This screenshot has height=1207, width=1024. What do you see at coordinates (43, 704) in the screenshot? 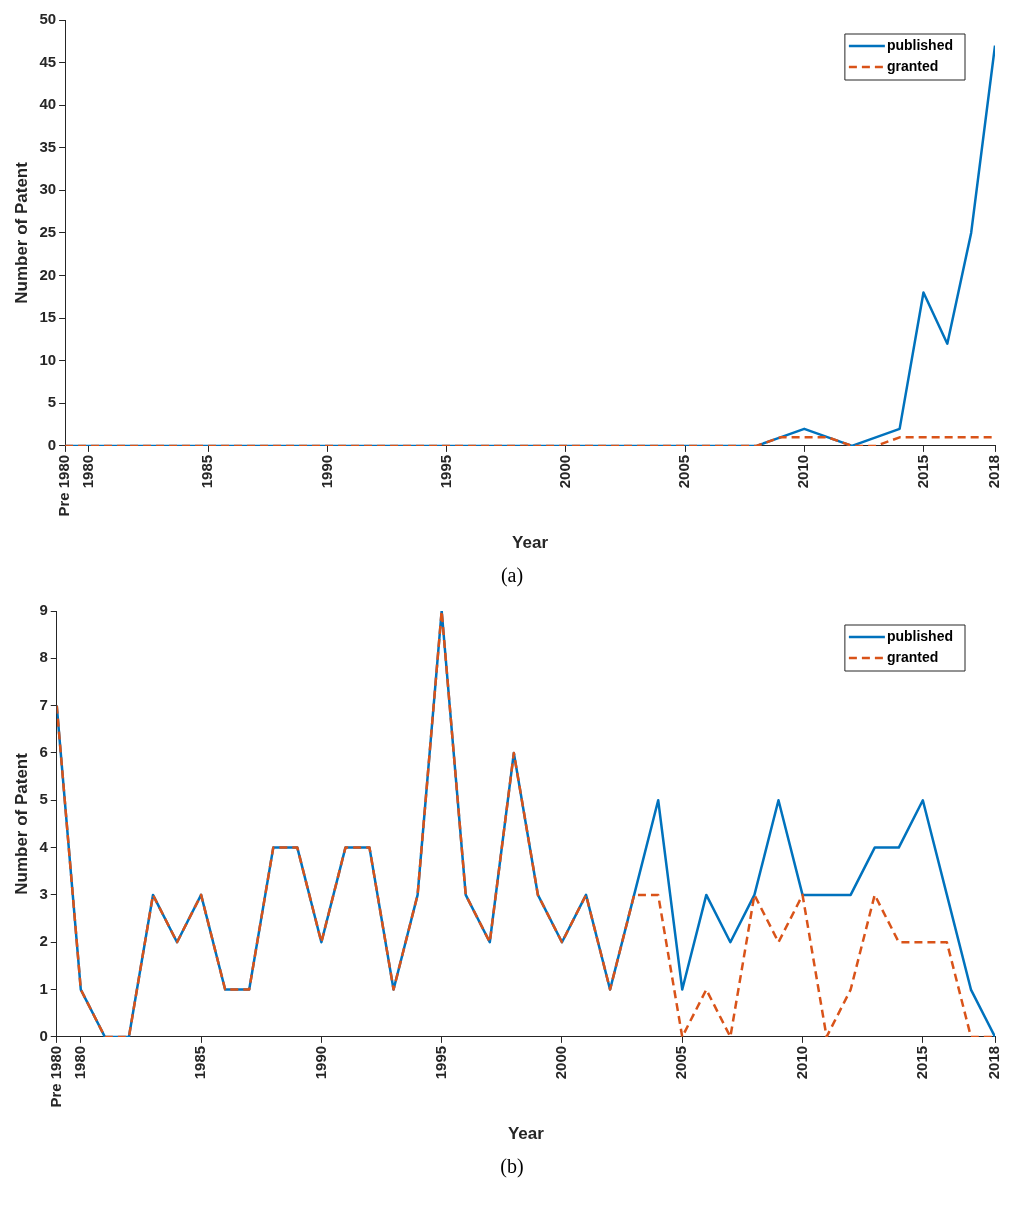
I see `y-tick-label: 7` at bounding box center [43, 704].